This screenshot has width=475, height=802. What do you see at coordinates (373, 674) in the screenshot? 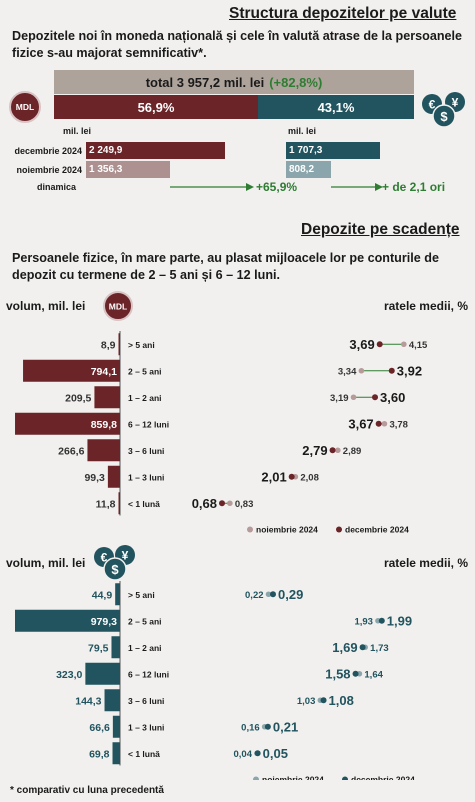
I see `rate-nov-label: 1,64` at bounding box center [373, 674].